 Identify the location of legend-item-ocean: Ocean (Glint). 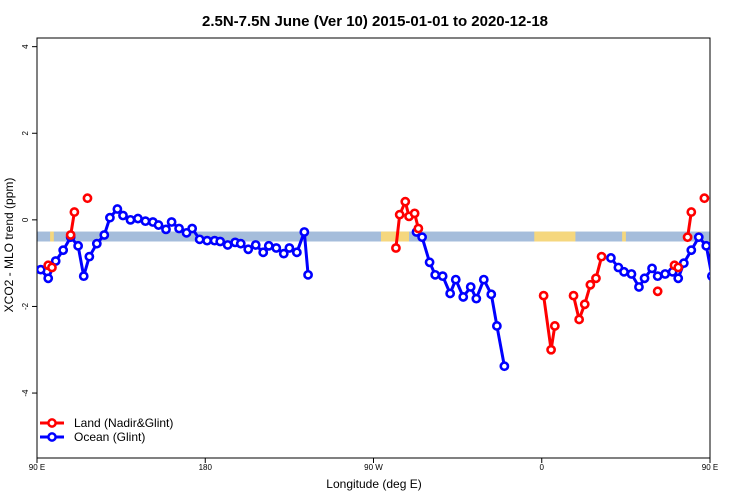
(92, 437).